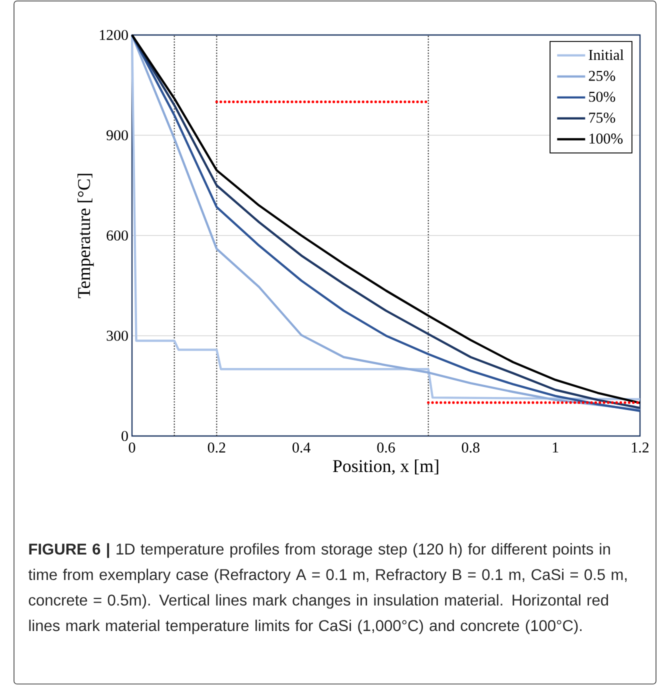  I want to click on x-tick-label: 0.8, so click(471, 447).